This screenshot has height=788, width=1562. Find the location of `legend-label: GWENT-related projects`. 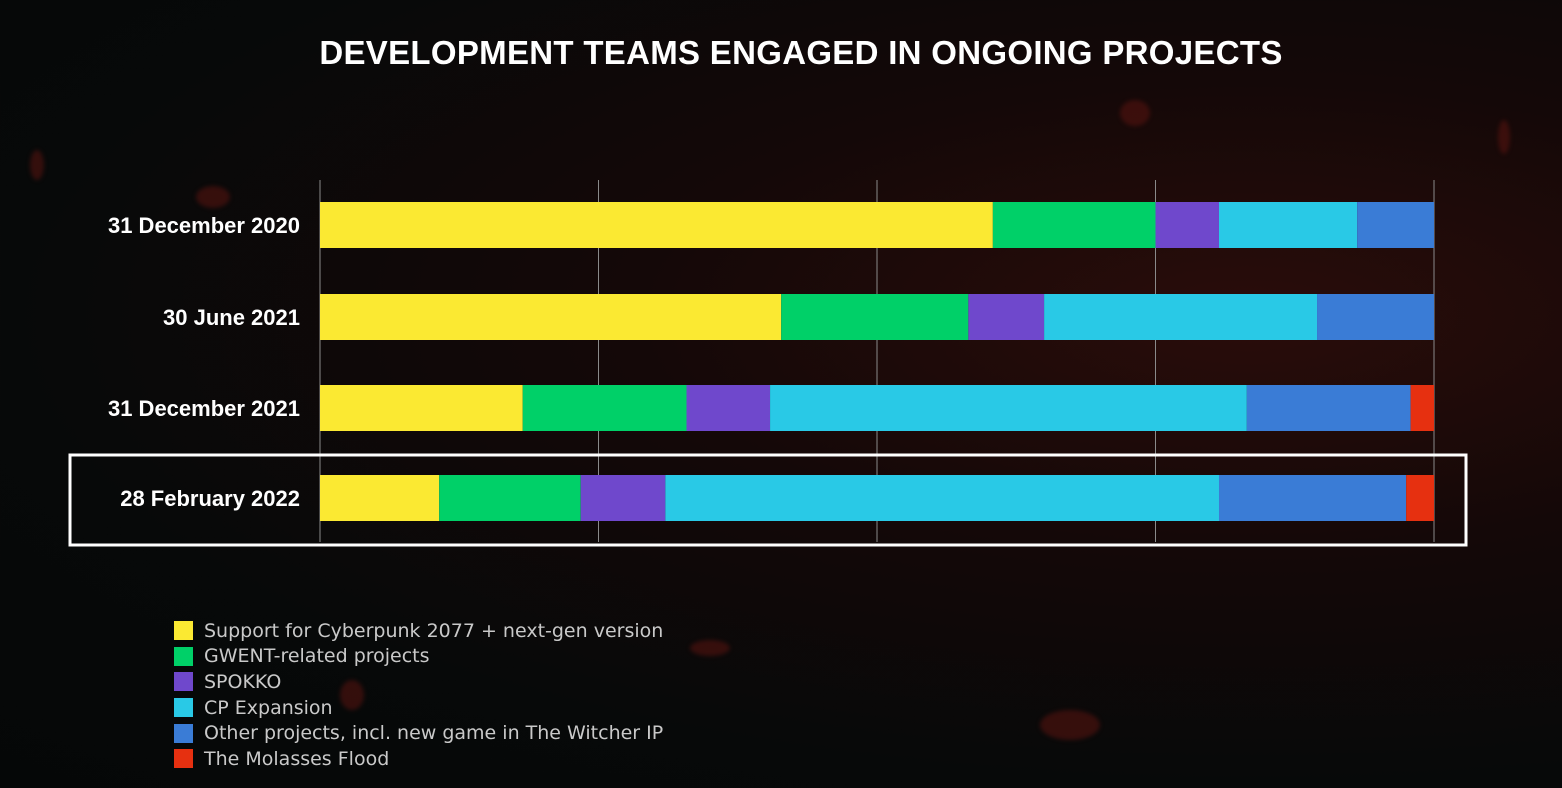

legend-label: GWENT-related projects is located at coordinates (317, 656).